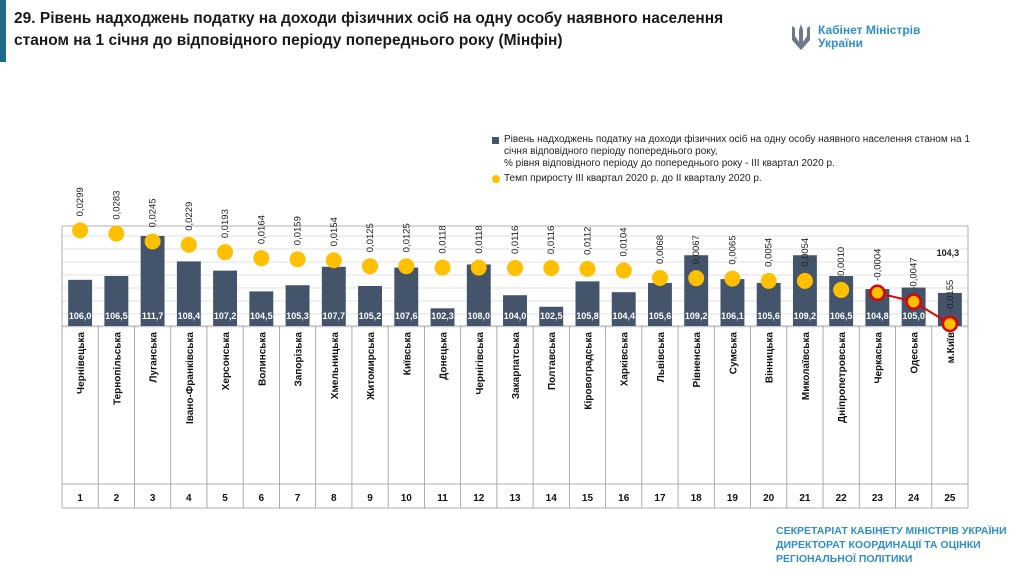  I want to click on category-label: м.Київ, so click(951, 347).